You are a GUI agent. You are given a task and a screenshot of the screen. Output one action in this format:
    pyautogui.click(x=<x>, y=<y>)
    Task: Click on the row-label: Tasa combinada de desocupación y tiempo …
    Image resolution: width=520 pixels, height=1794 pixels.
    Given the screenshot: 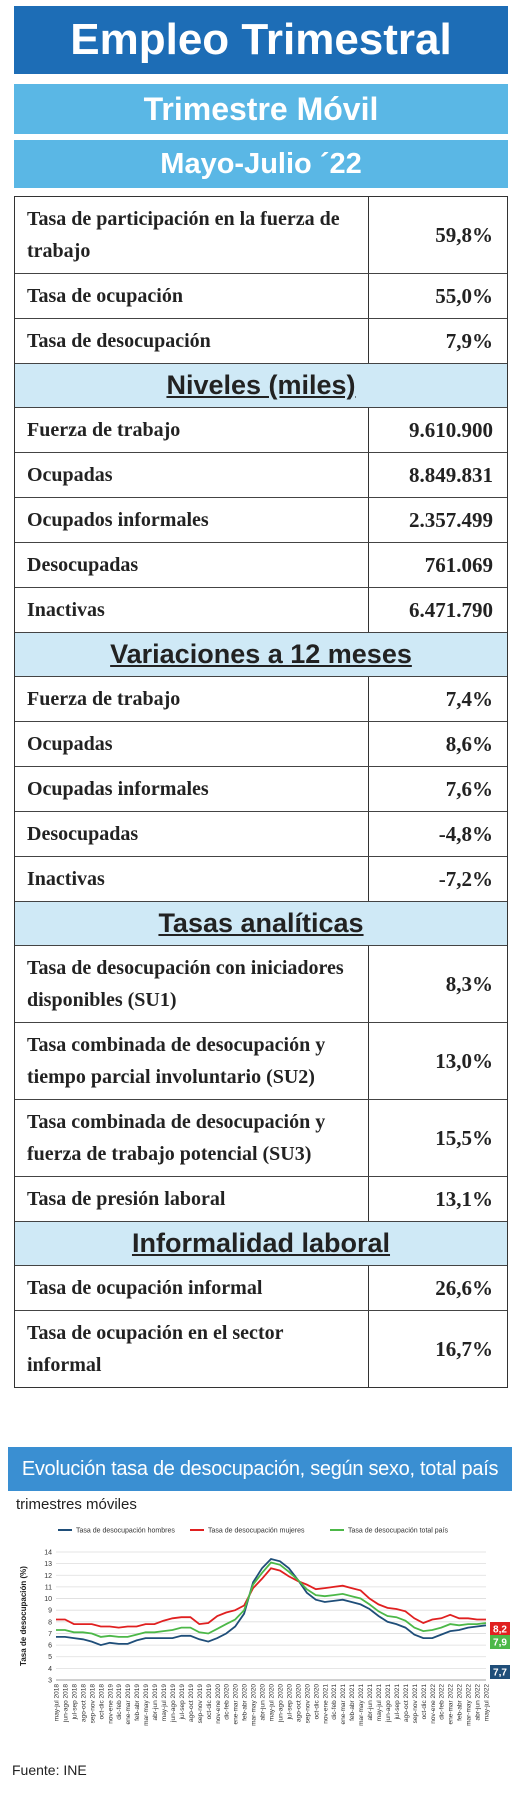 What is the action you would take?
    pyautogui.click(x=192, y=1061)
    